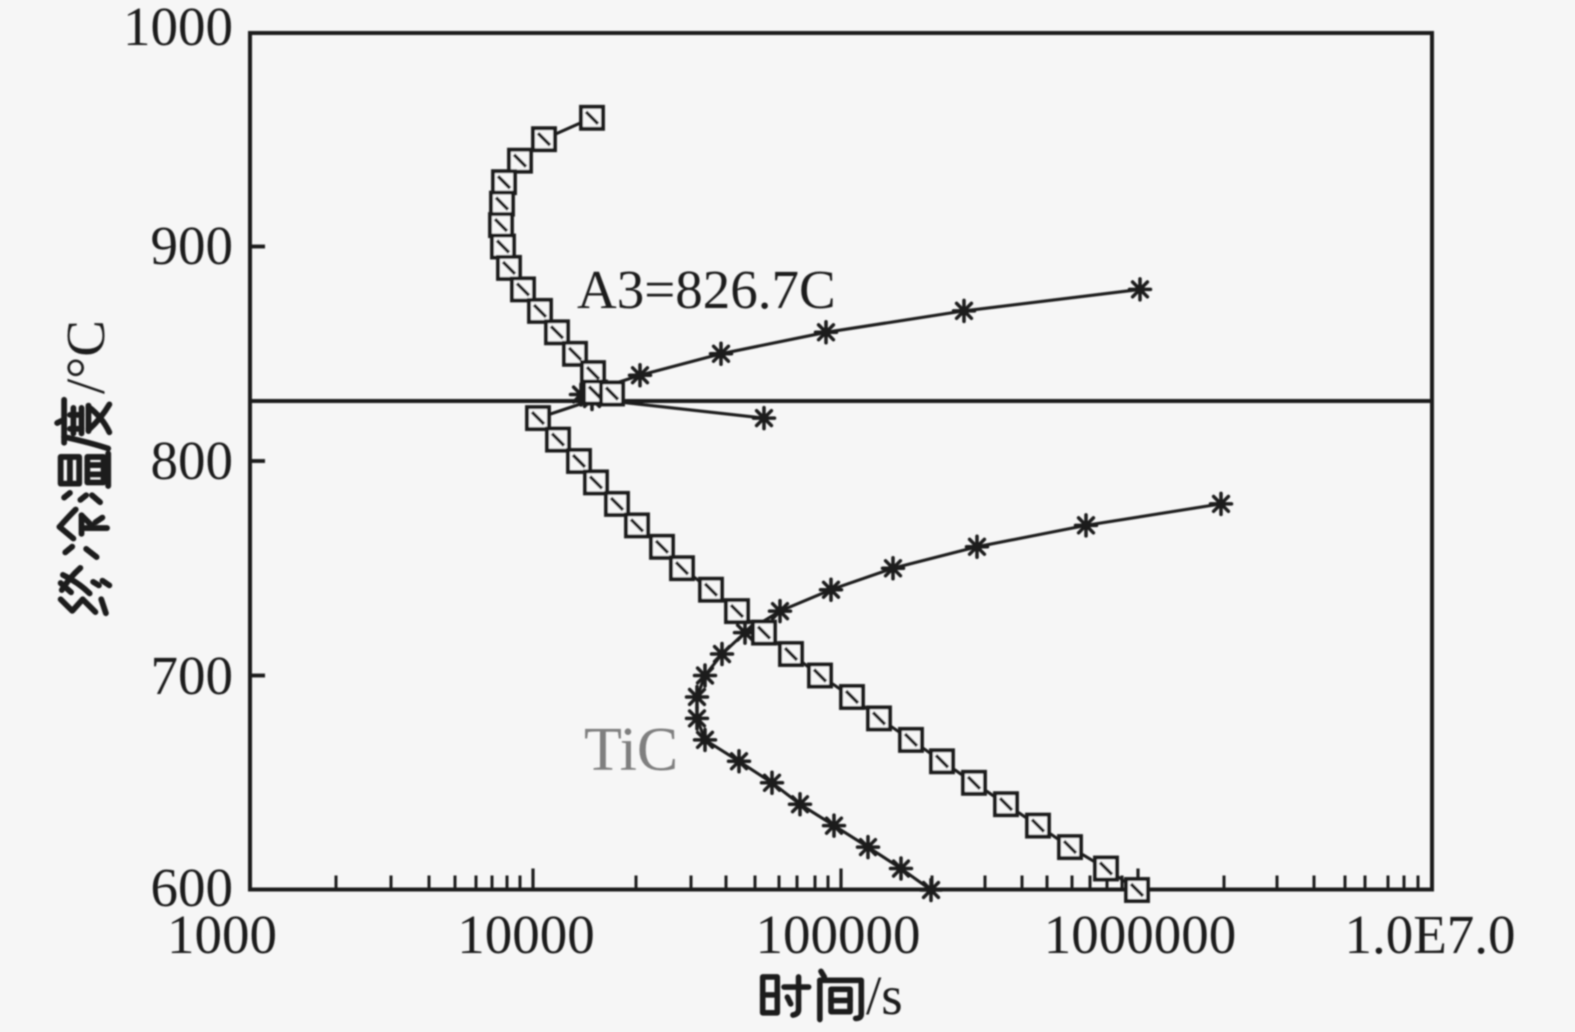 The width and height of the screenshot is (1575, 1032). Describe the element at coordinates (526, 934) in the screenshot. I see `svg-text: 10000` at that location.